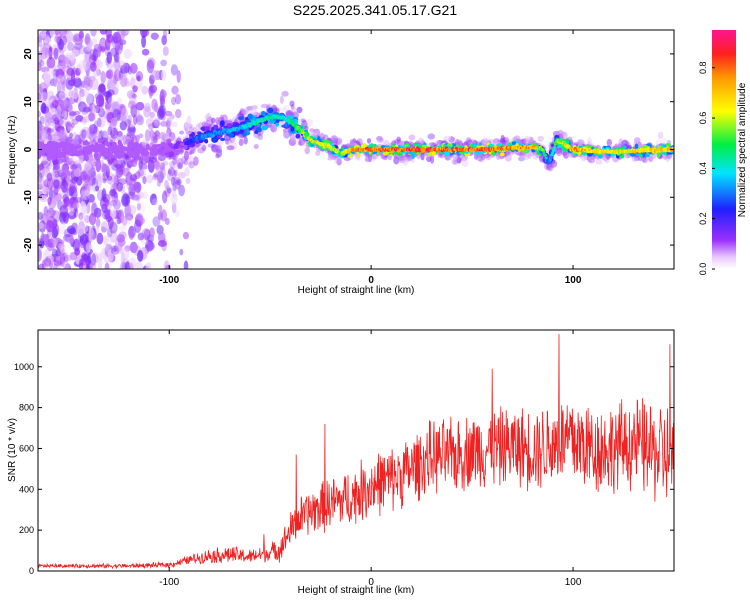  I want to click on y-tick-label: 10, so click(28, 102).